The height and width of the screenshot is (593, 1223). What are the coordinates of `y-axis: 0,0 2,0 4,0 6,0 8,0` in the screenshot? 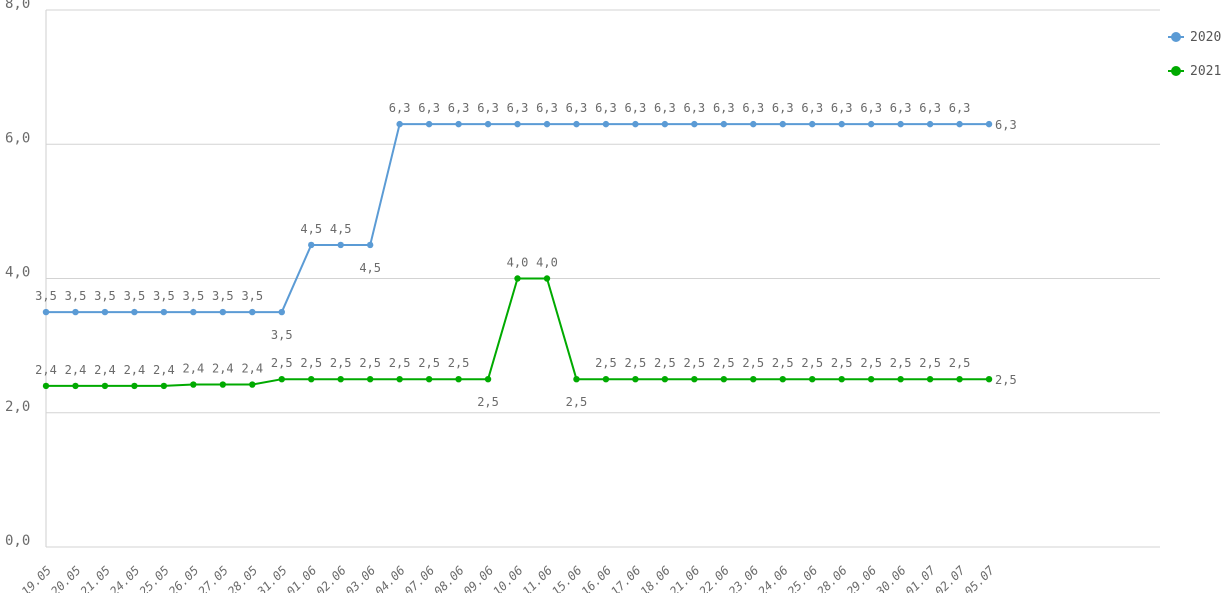 It's located at (17, 274).